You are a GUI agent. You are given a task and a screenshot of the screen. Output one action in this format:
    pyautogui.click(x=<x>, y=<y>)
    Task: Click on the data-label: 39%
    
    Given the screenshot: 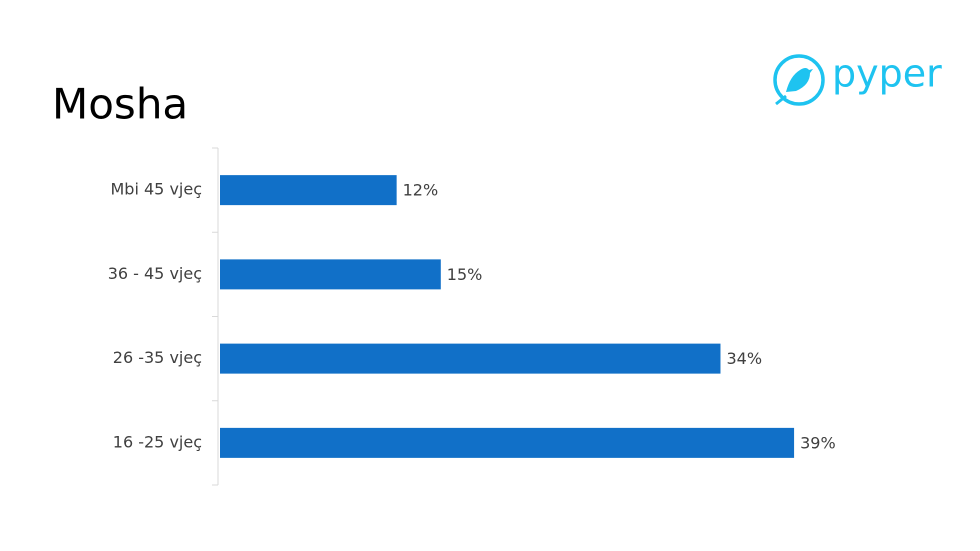 What is the action you would take?
    pyautogui.click(x=818, y=442)
    